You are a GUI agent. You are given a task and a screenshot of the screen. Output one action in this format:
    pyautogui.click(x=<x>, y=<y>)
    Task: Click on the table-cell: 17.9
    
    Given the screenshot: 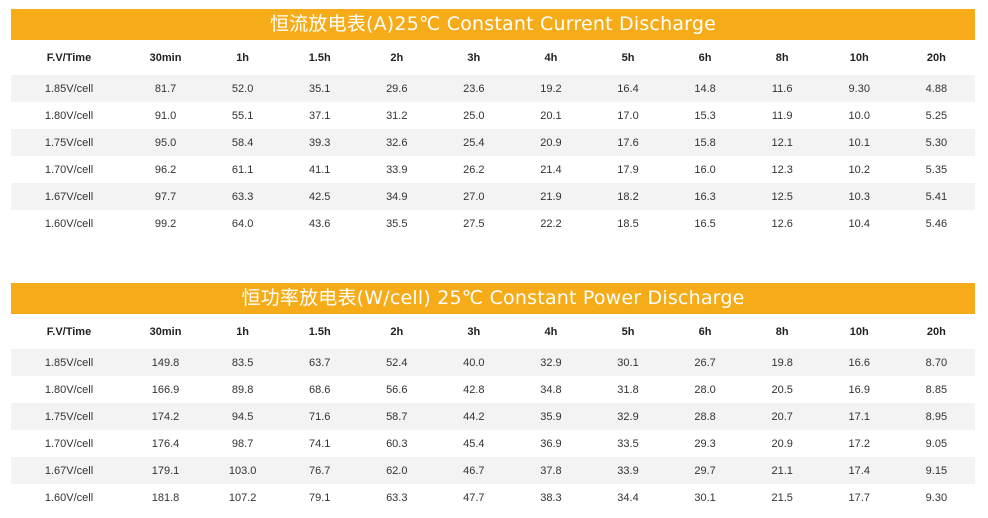 What is the action you would take?
    pyautogui.click(x=628, y=169)
    